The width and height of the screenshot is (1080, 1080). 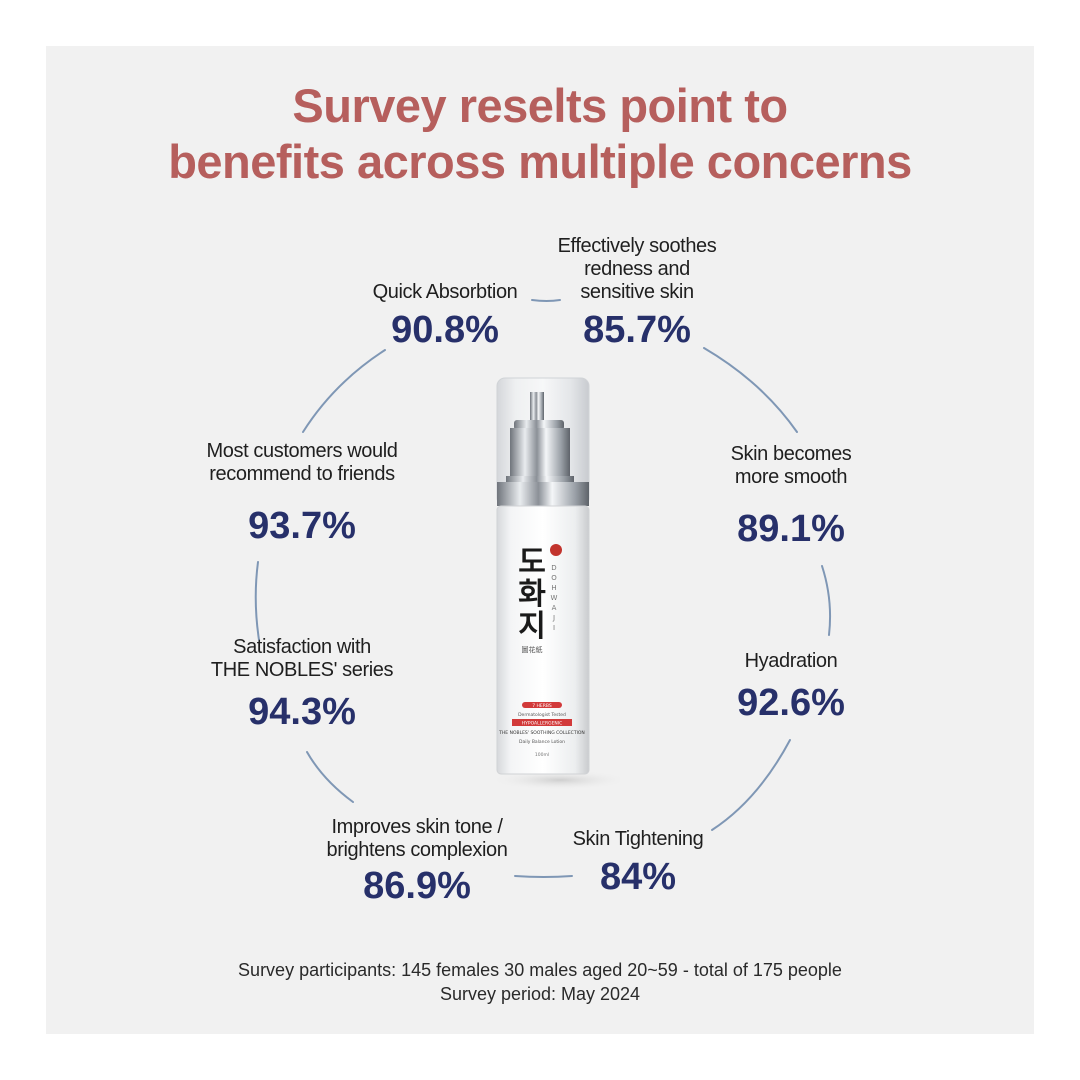 I want to click on stat-quick-absorbtion: Quick Absorbtion 90.8%, so click(x=445, y=316).